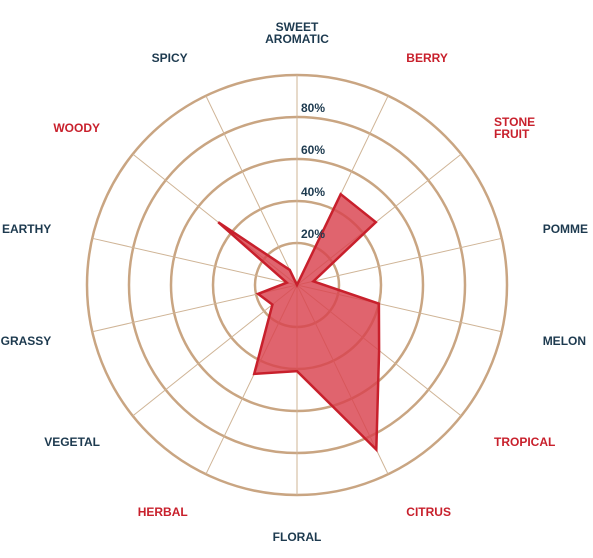  Describe the element at coordinates (26, 229) in the screenshot. I see `category-label-11: EARTHY` at that location.